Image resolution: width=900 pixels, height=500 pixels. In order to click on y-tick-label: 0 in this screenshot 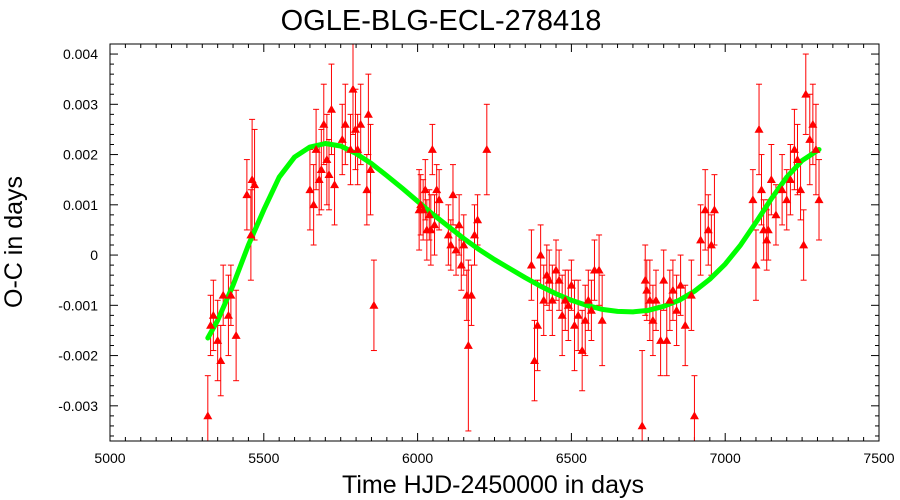, I will do `click(94, 255)`.